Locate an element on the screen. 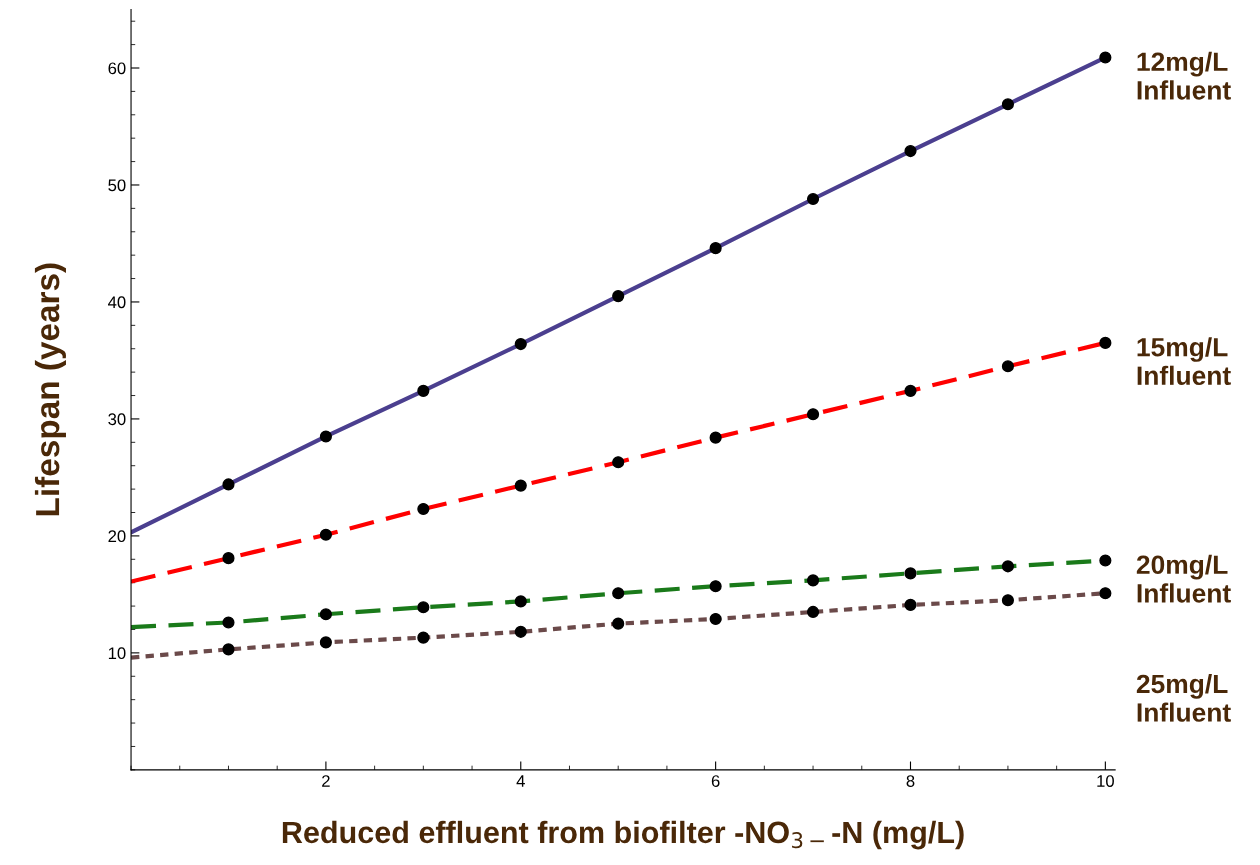  text: 25mg/L Influent is located at coordinates (1183, 697).